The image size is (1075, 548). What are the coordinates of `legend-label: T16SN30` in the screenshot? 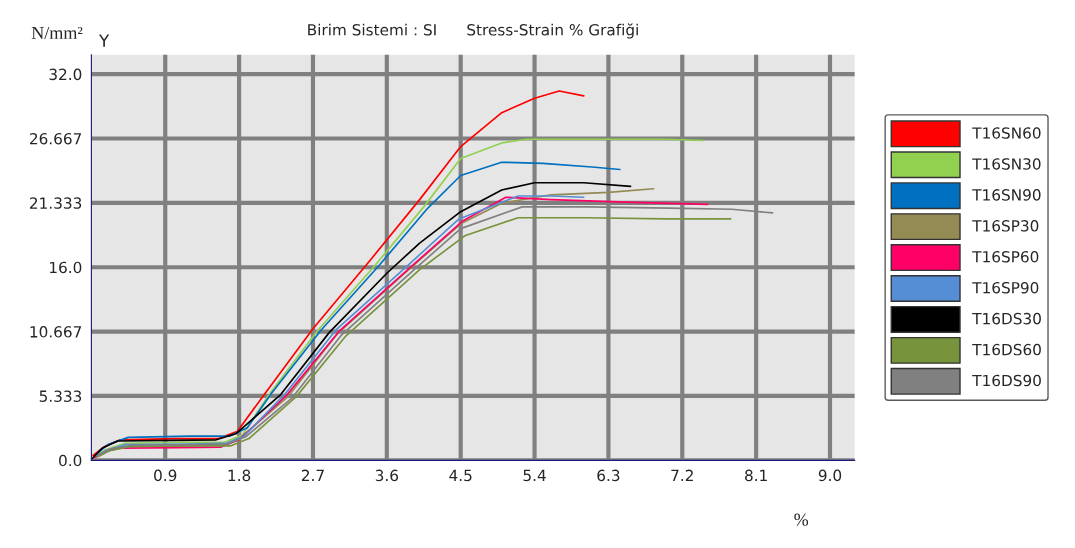 It's located at (1006, 164).